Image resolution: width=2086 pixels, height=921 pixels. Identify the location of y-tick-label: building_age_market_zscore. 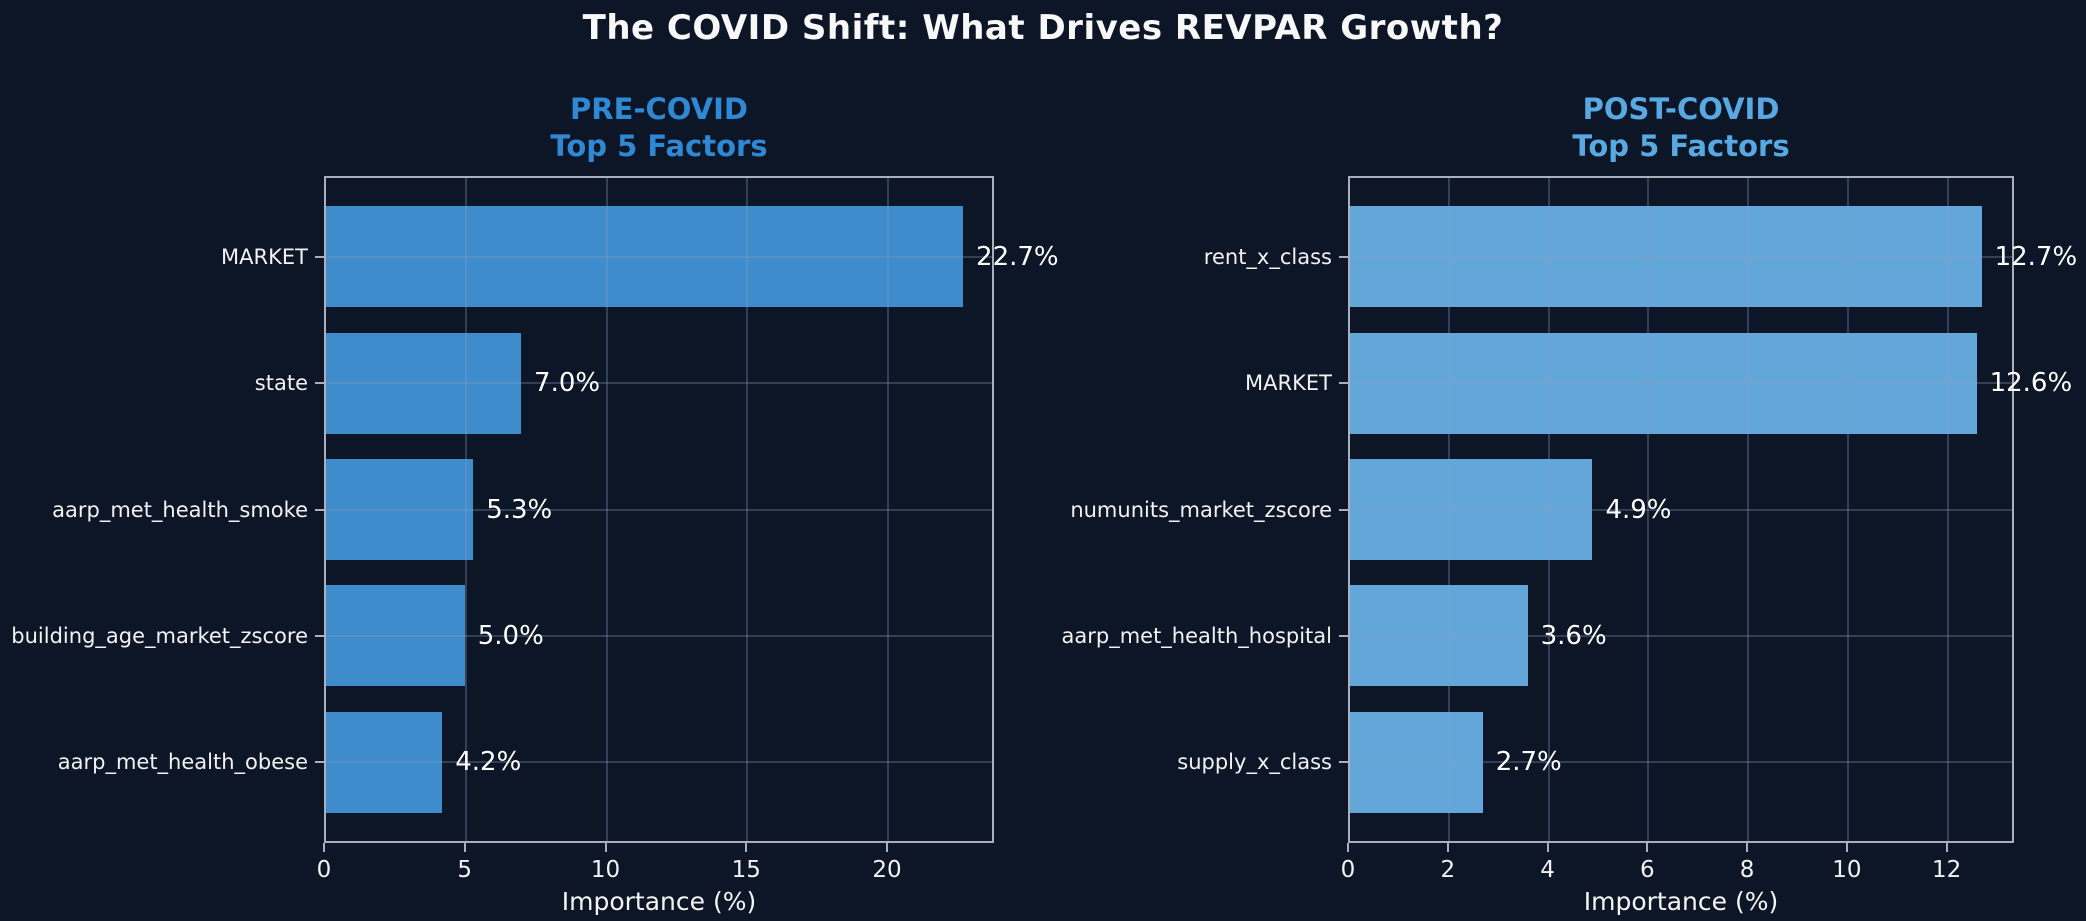
(159, 635).